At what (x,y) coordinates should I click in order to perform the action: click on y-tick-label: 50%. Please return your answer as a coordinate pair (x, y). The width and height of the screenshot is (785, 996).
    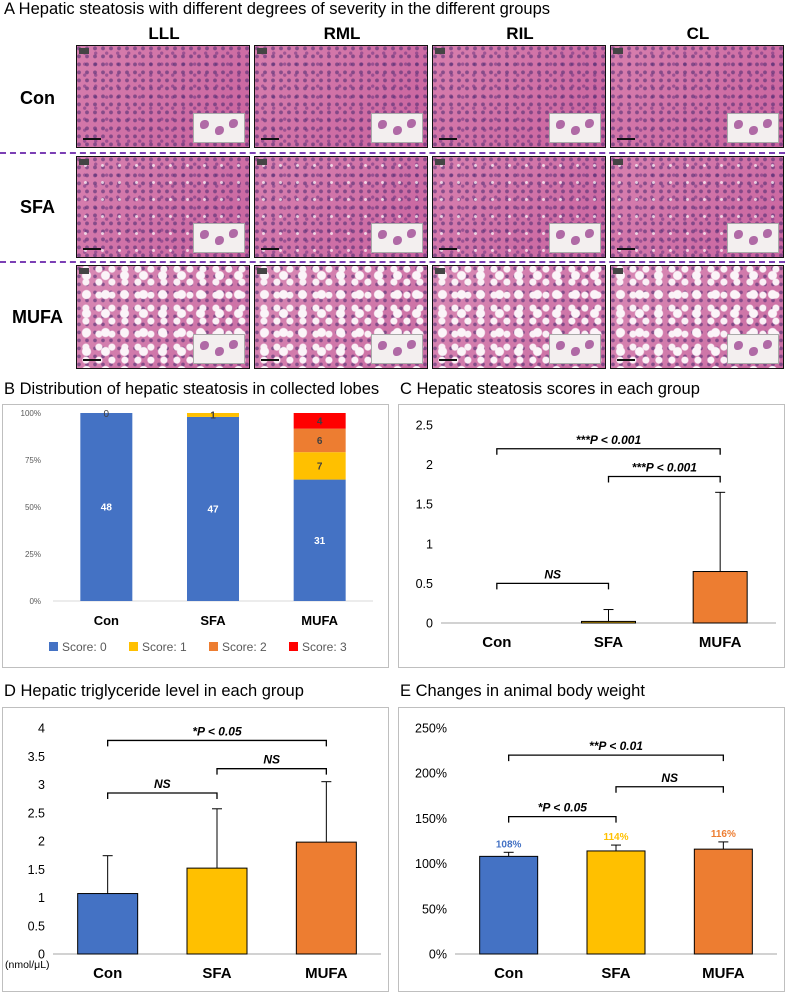
    Looking at the image, I should click on (33, 507).